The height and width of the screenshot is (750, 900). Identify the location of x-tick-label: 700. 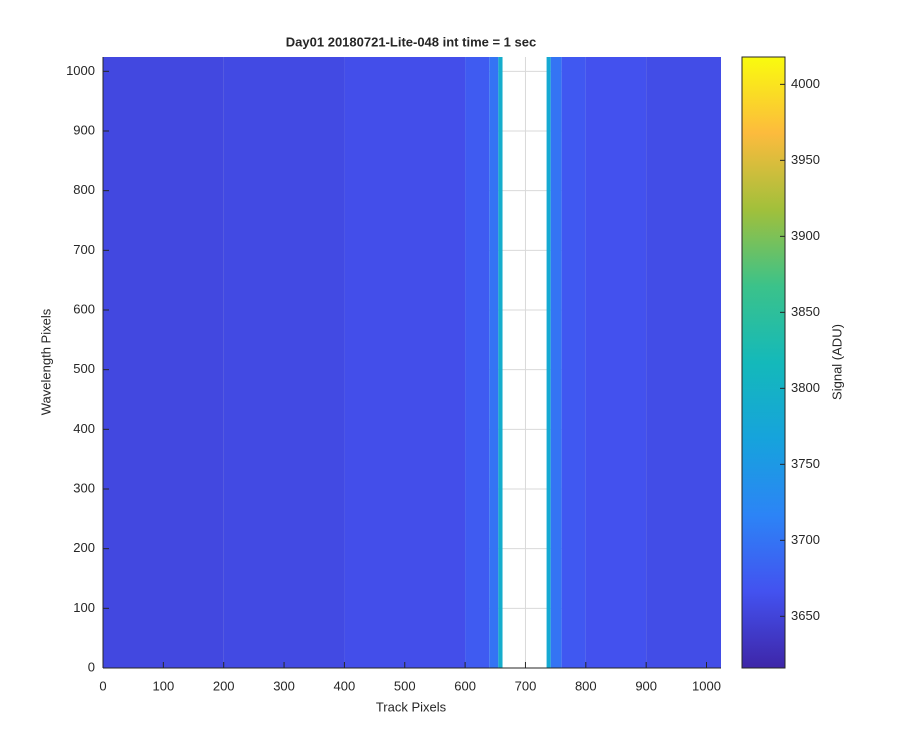
(526, 685).